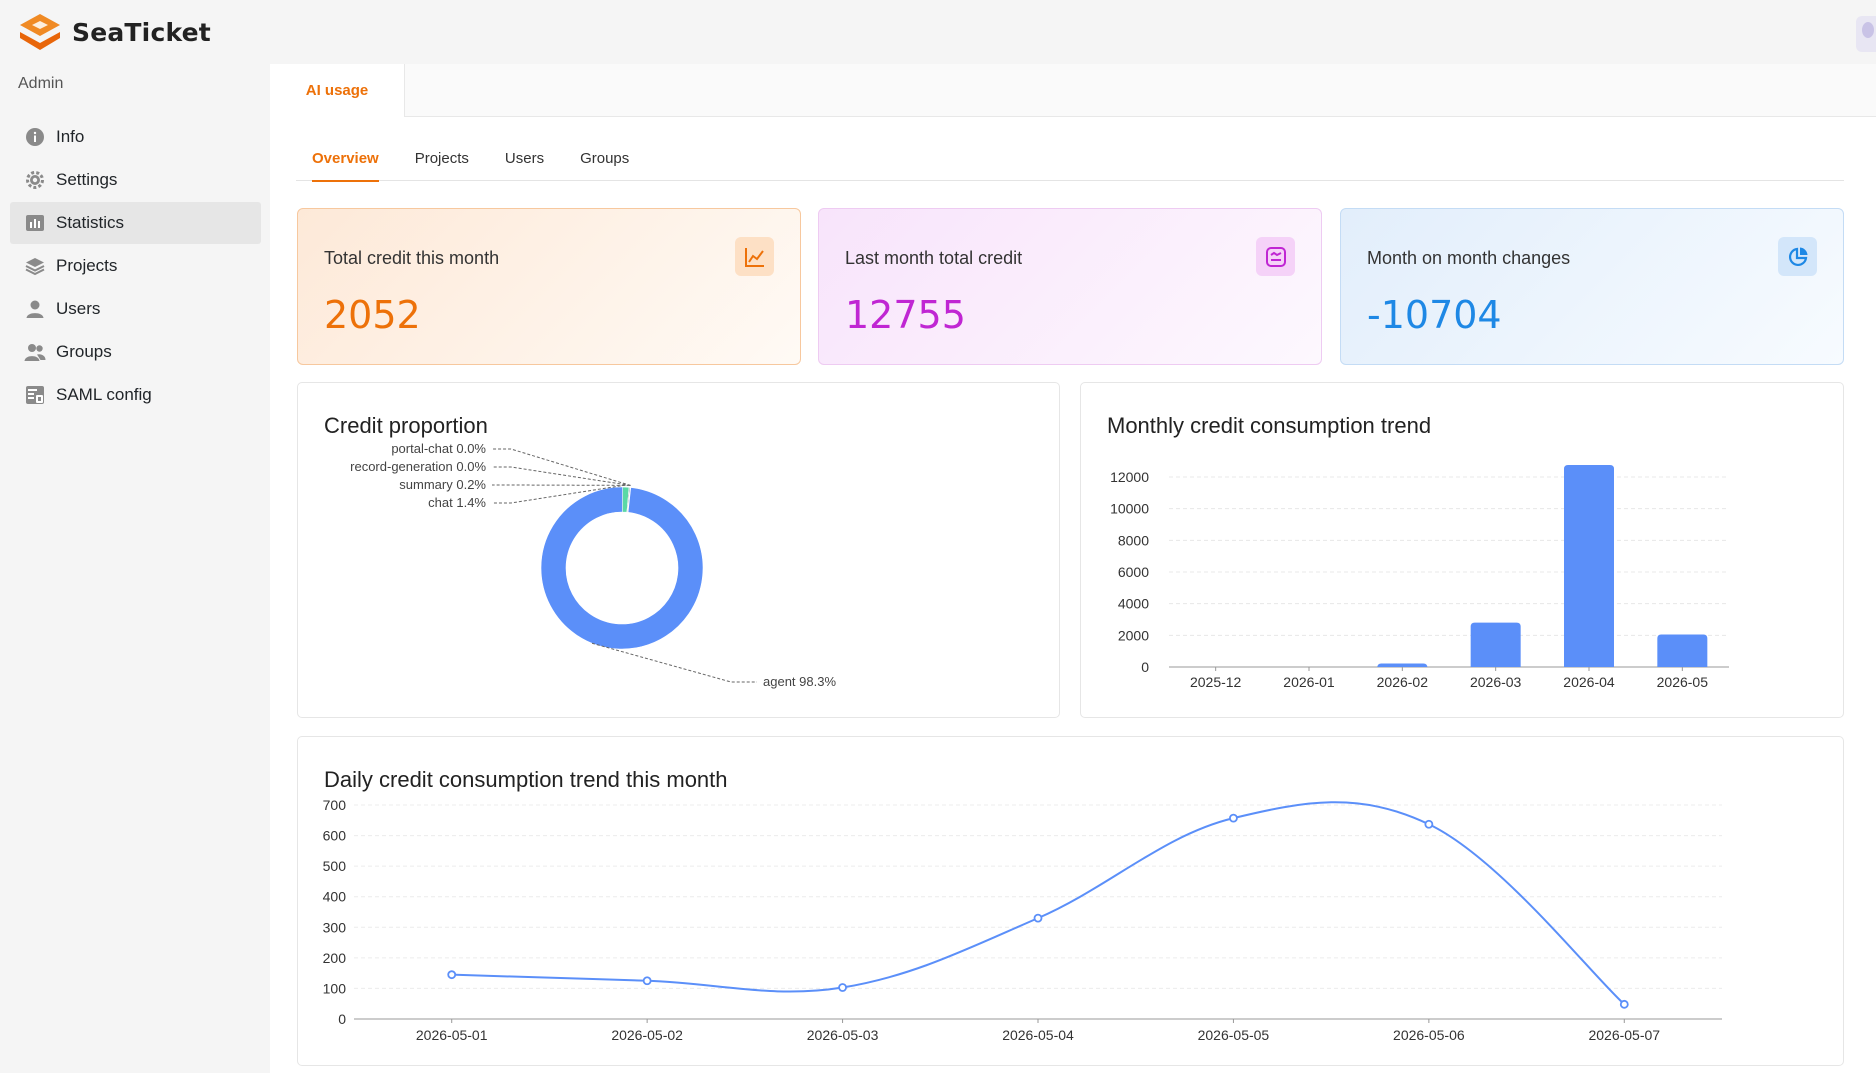 The image size is (1876, 1073). I want to click on tab-groups: Groups, so click(605, 158).